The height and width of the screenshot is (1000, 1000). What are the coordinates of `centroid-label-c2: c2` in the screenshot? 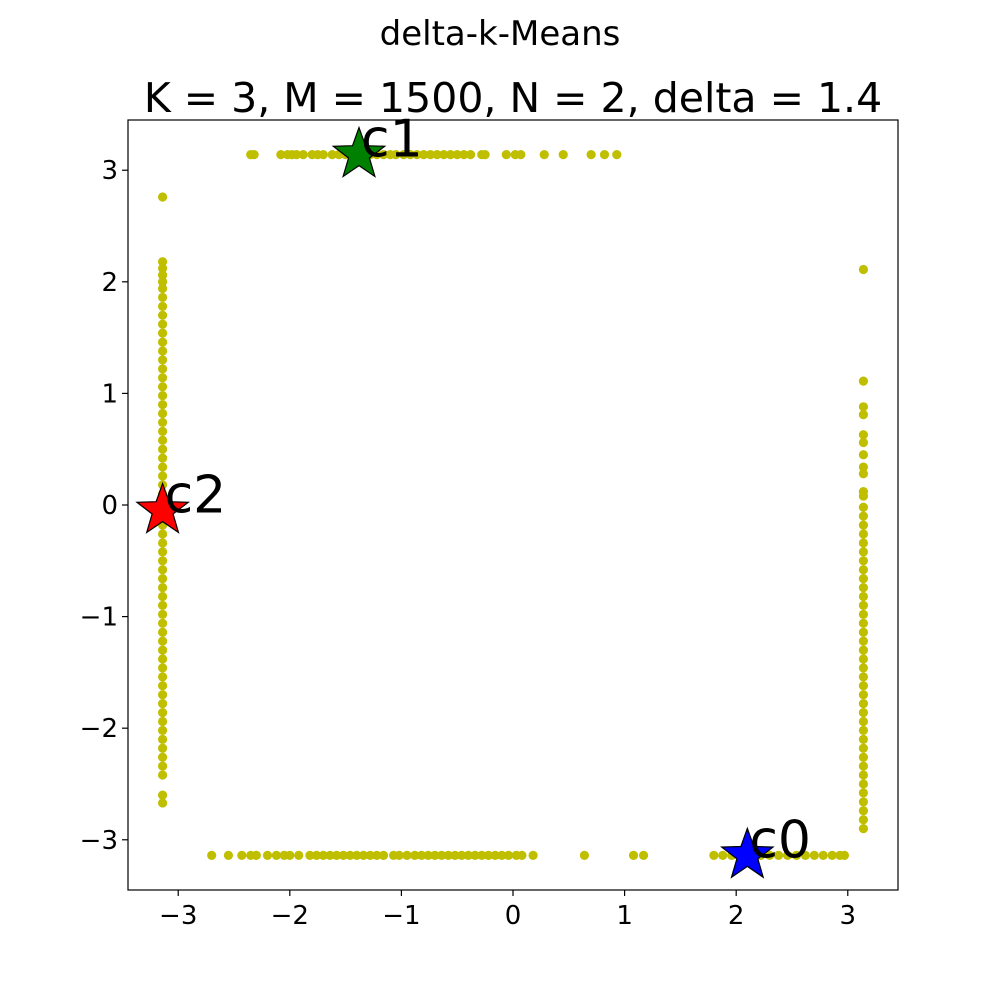 It's located at (196, 496).